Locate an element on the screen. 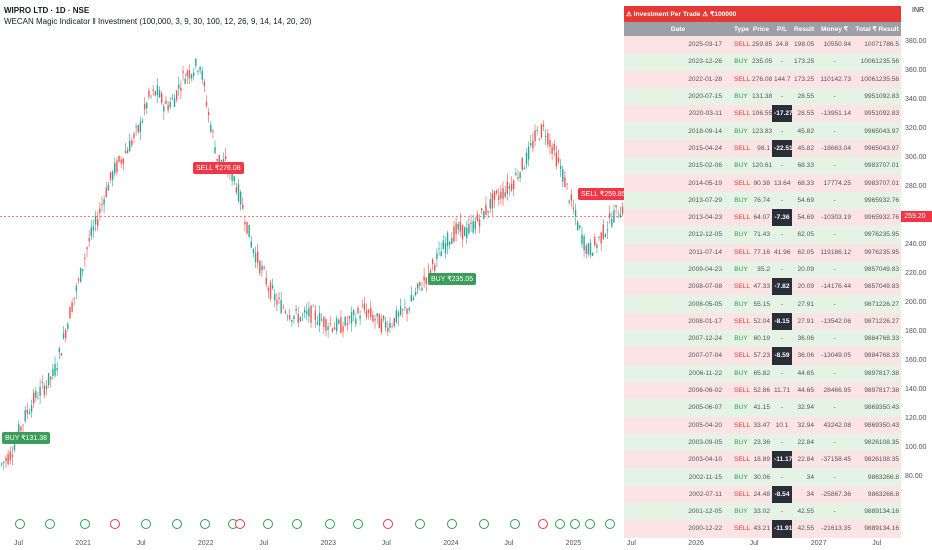  cell-total: 9869350.43 is located at coordinates (877, 425).